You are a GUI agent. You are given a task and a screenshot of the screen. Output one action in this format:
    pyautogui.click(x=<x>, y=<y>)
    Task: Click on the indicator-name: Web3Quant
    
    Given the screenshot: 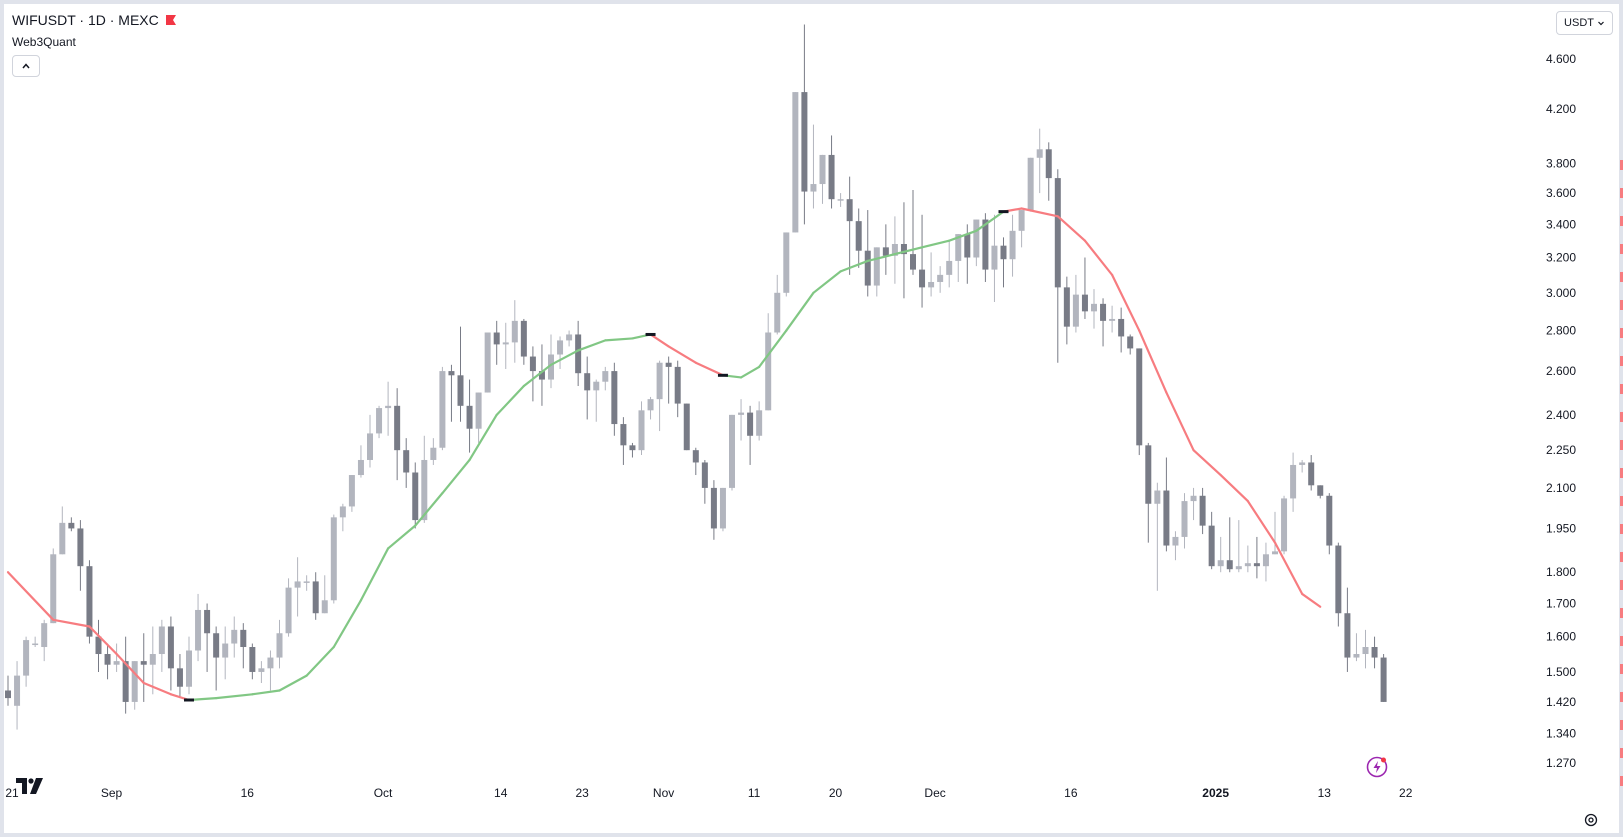 What is the action you would take?
    pyautogui.click(x=44, y=42)
    